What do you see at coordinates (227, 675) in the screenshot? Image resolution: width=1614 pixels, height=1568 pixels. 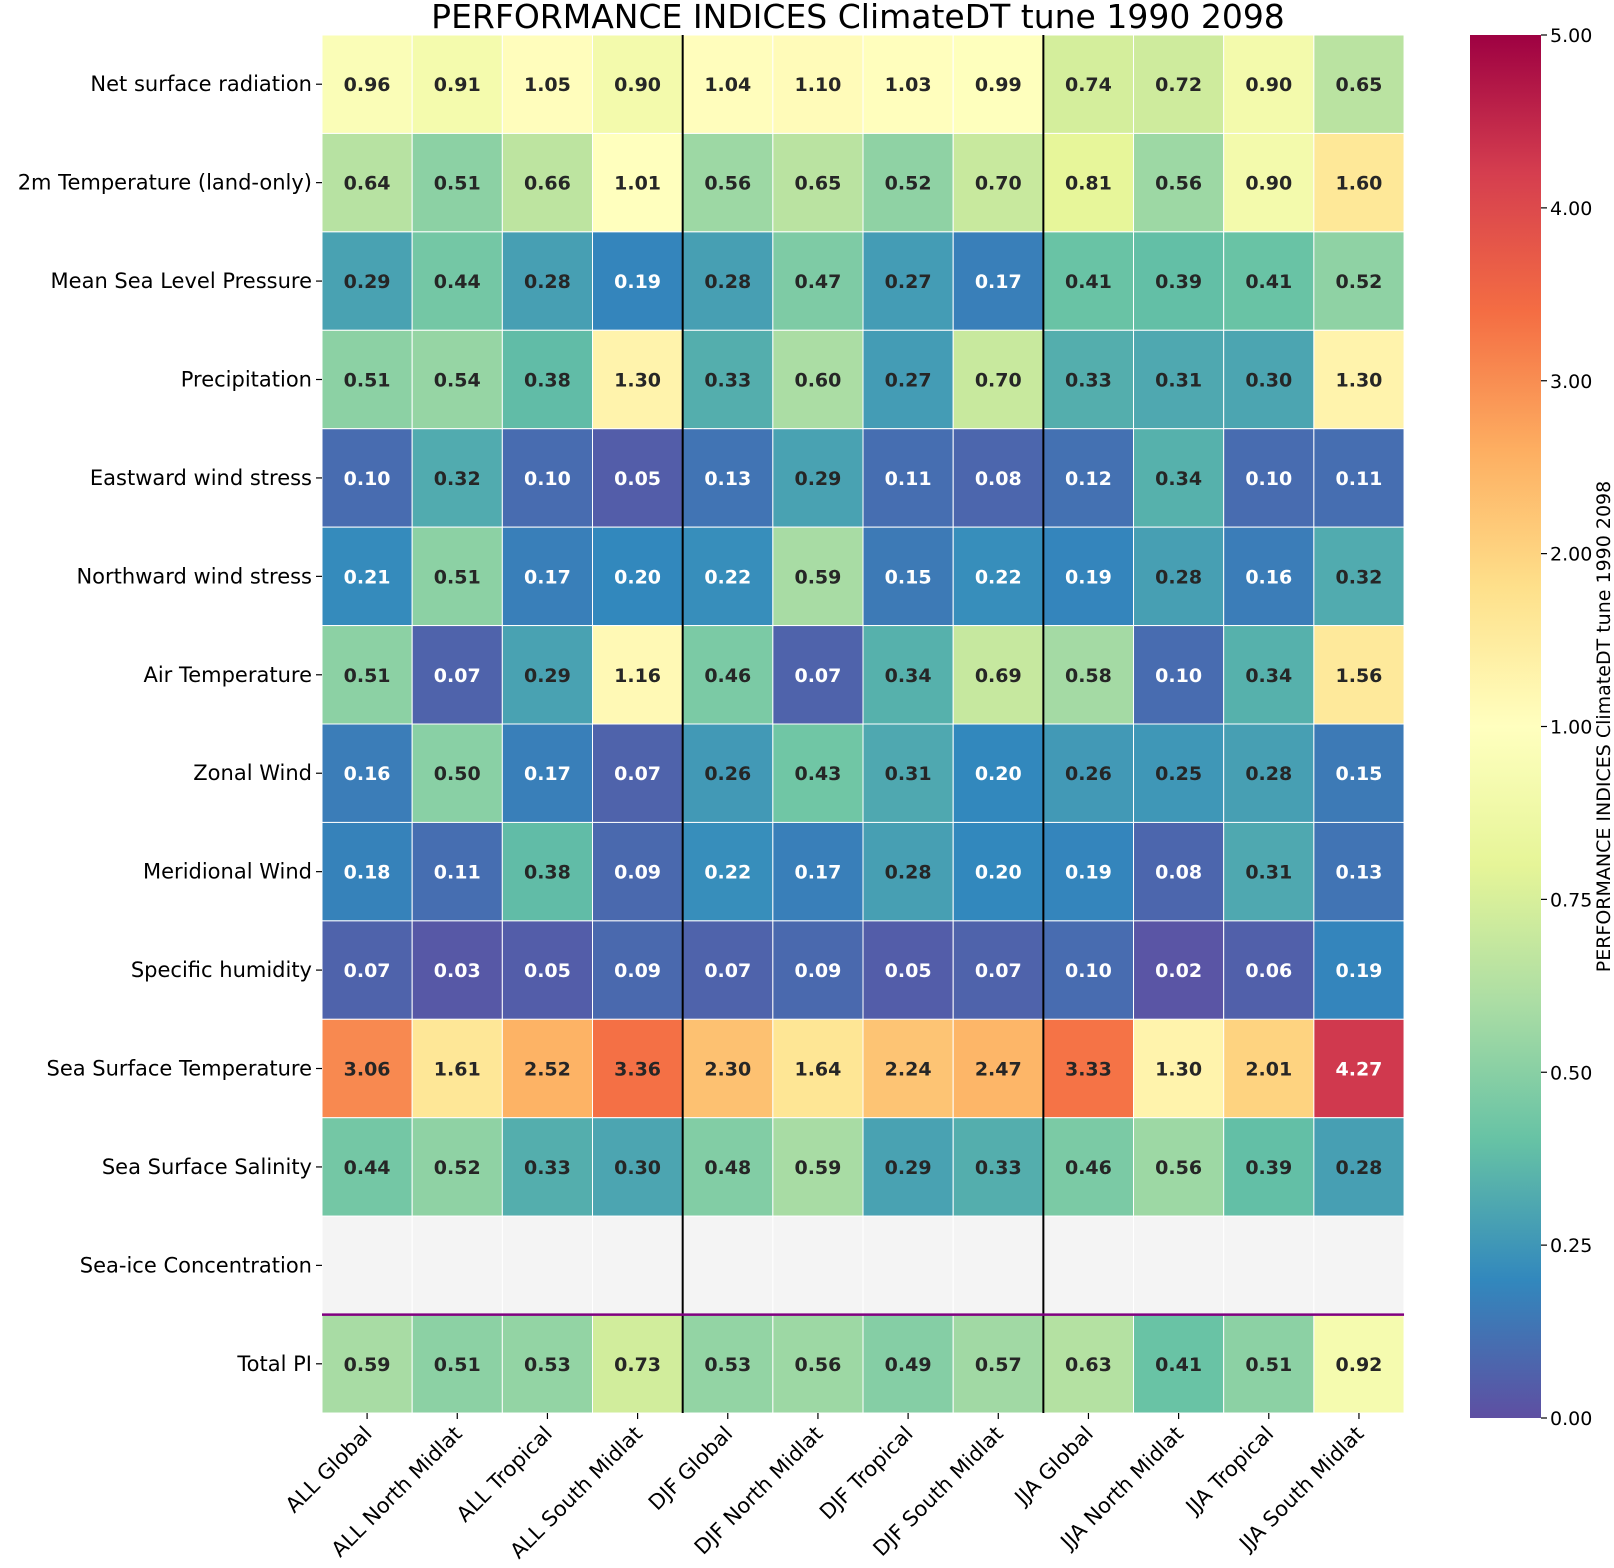 I see `row-label: Air Temperature` at bounding box center [227, 675].